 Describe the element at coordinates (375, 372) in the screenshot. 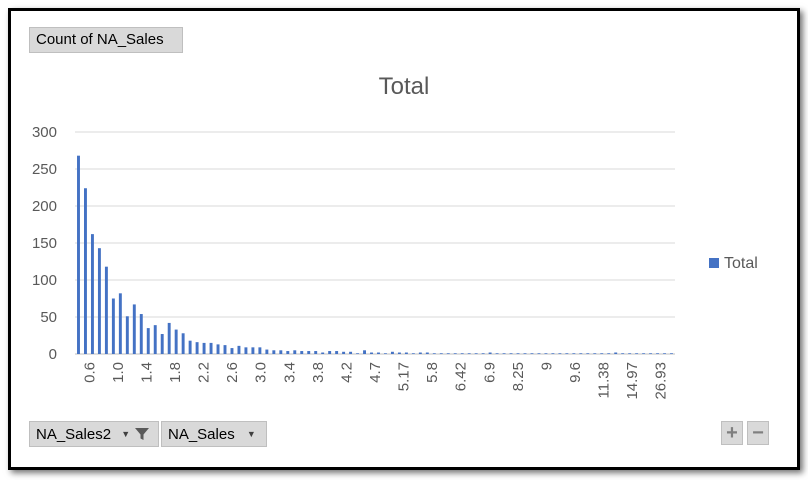

I see `x-tick-label: 4.7` at that location.